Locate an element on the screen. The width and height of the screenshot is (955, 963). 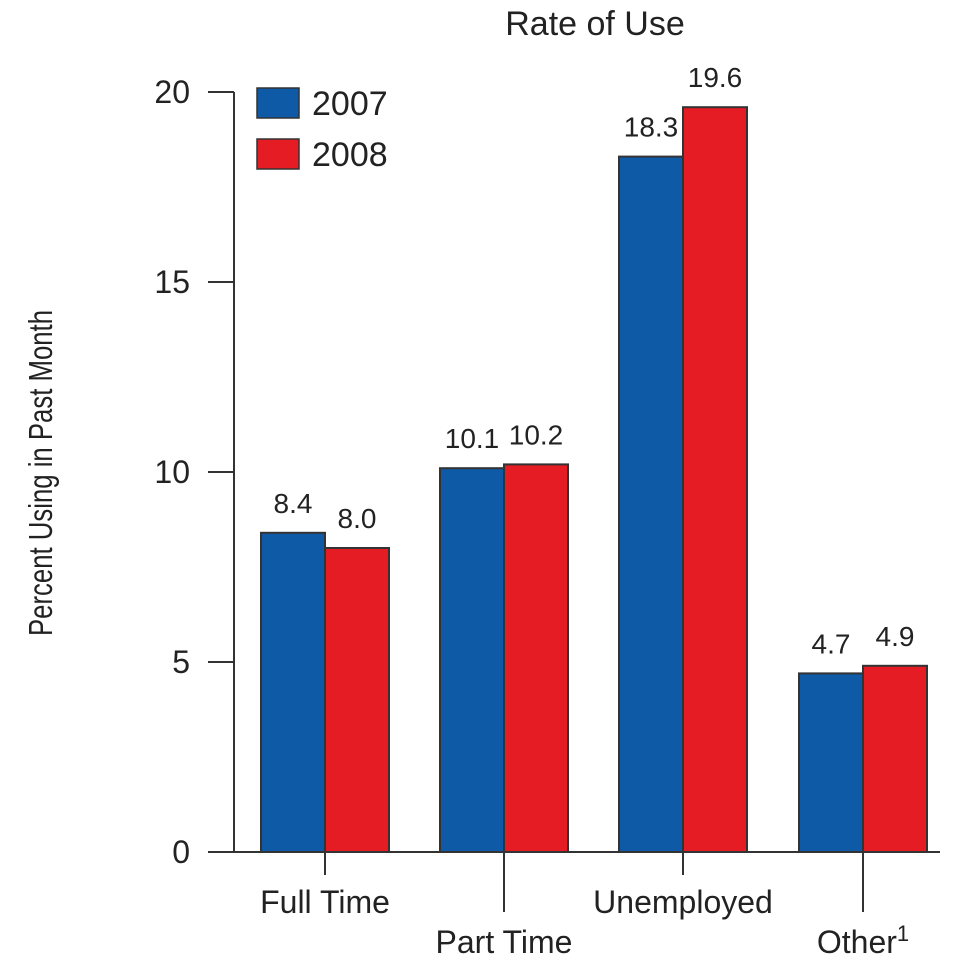
legend-label-2007: 2007 is located at coordinates (350, 104).